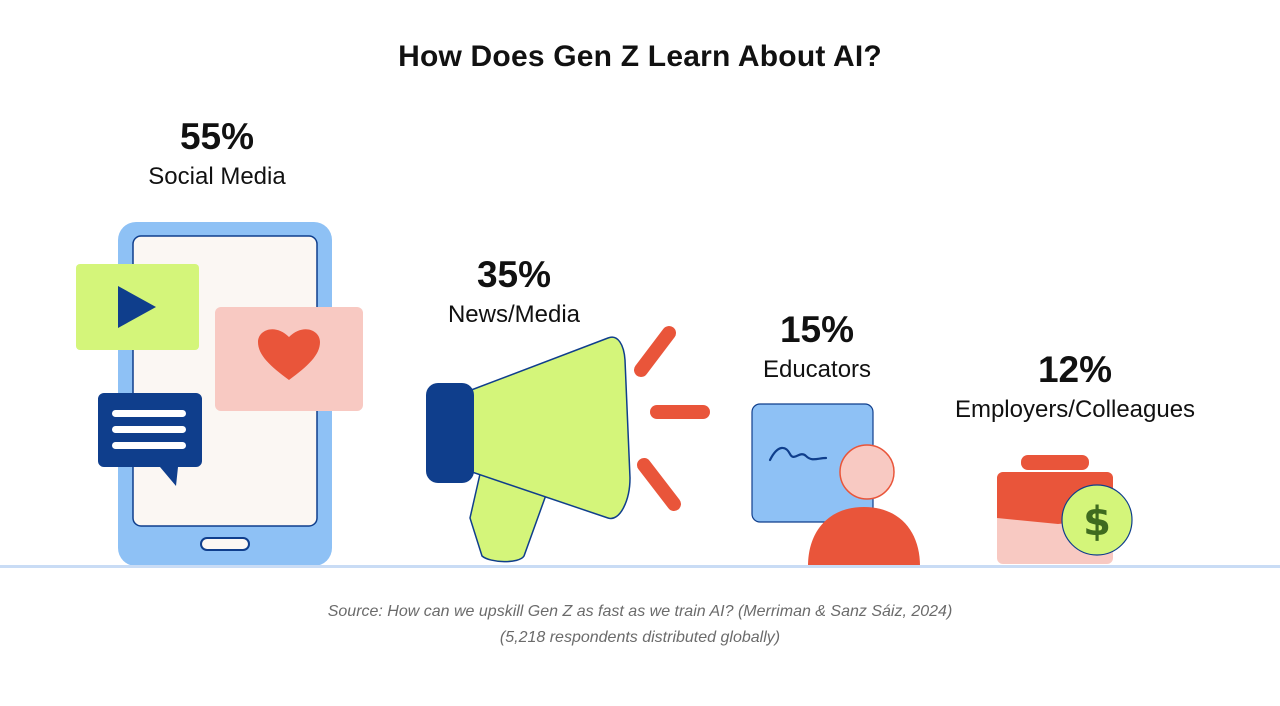 This screenshot has height=706, width=1280. Describe the element at coordinates (217, 176) in the screenshot. I see `category-label: Social Media` at that location.